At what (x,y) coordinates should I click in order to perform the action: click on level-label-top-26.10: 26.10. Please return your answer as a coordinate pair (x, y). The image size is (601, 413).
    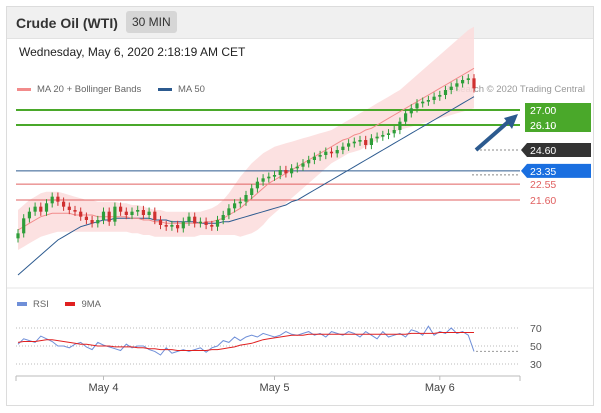
    Looking at the image, I should click on (543, 126).